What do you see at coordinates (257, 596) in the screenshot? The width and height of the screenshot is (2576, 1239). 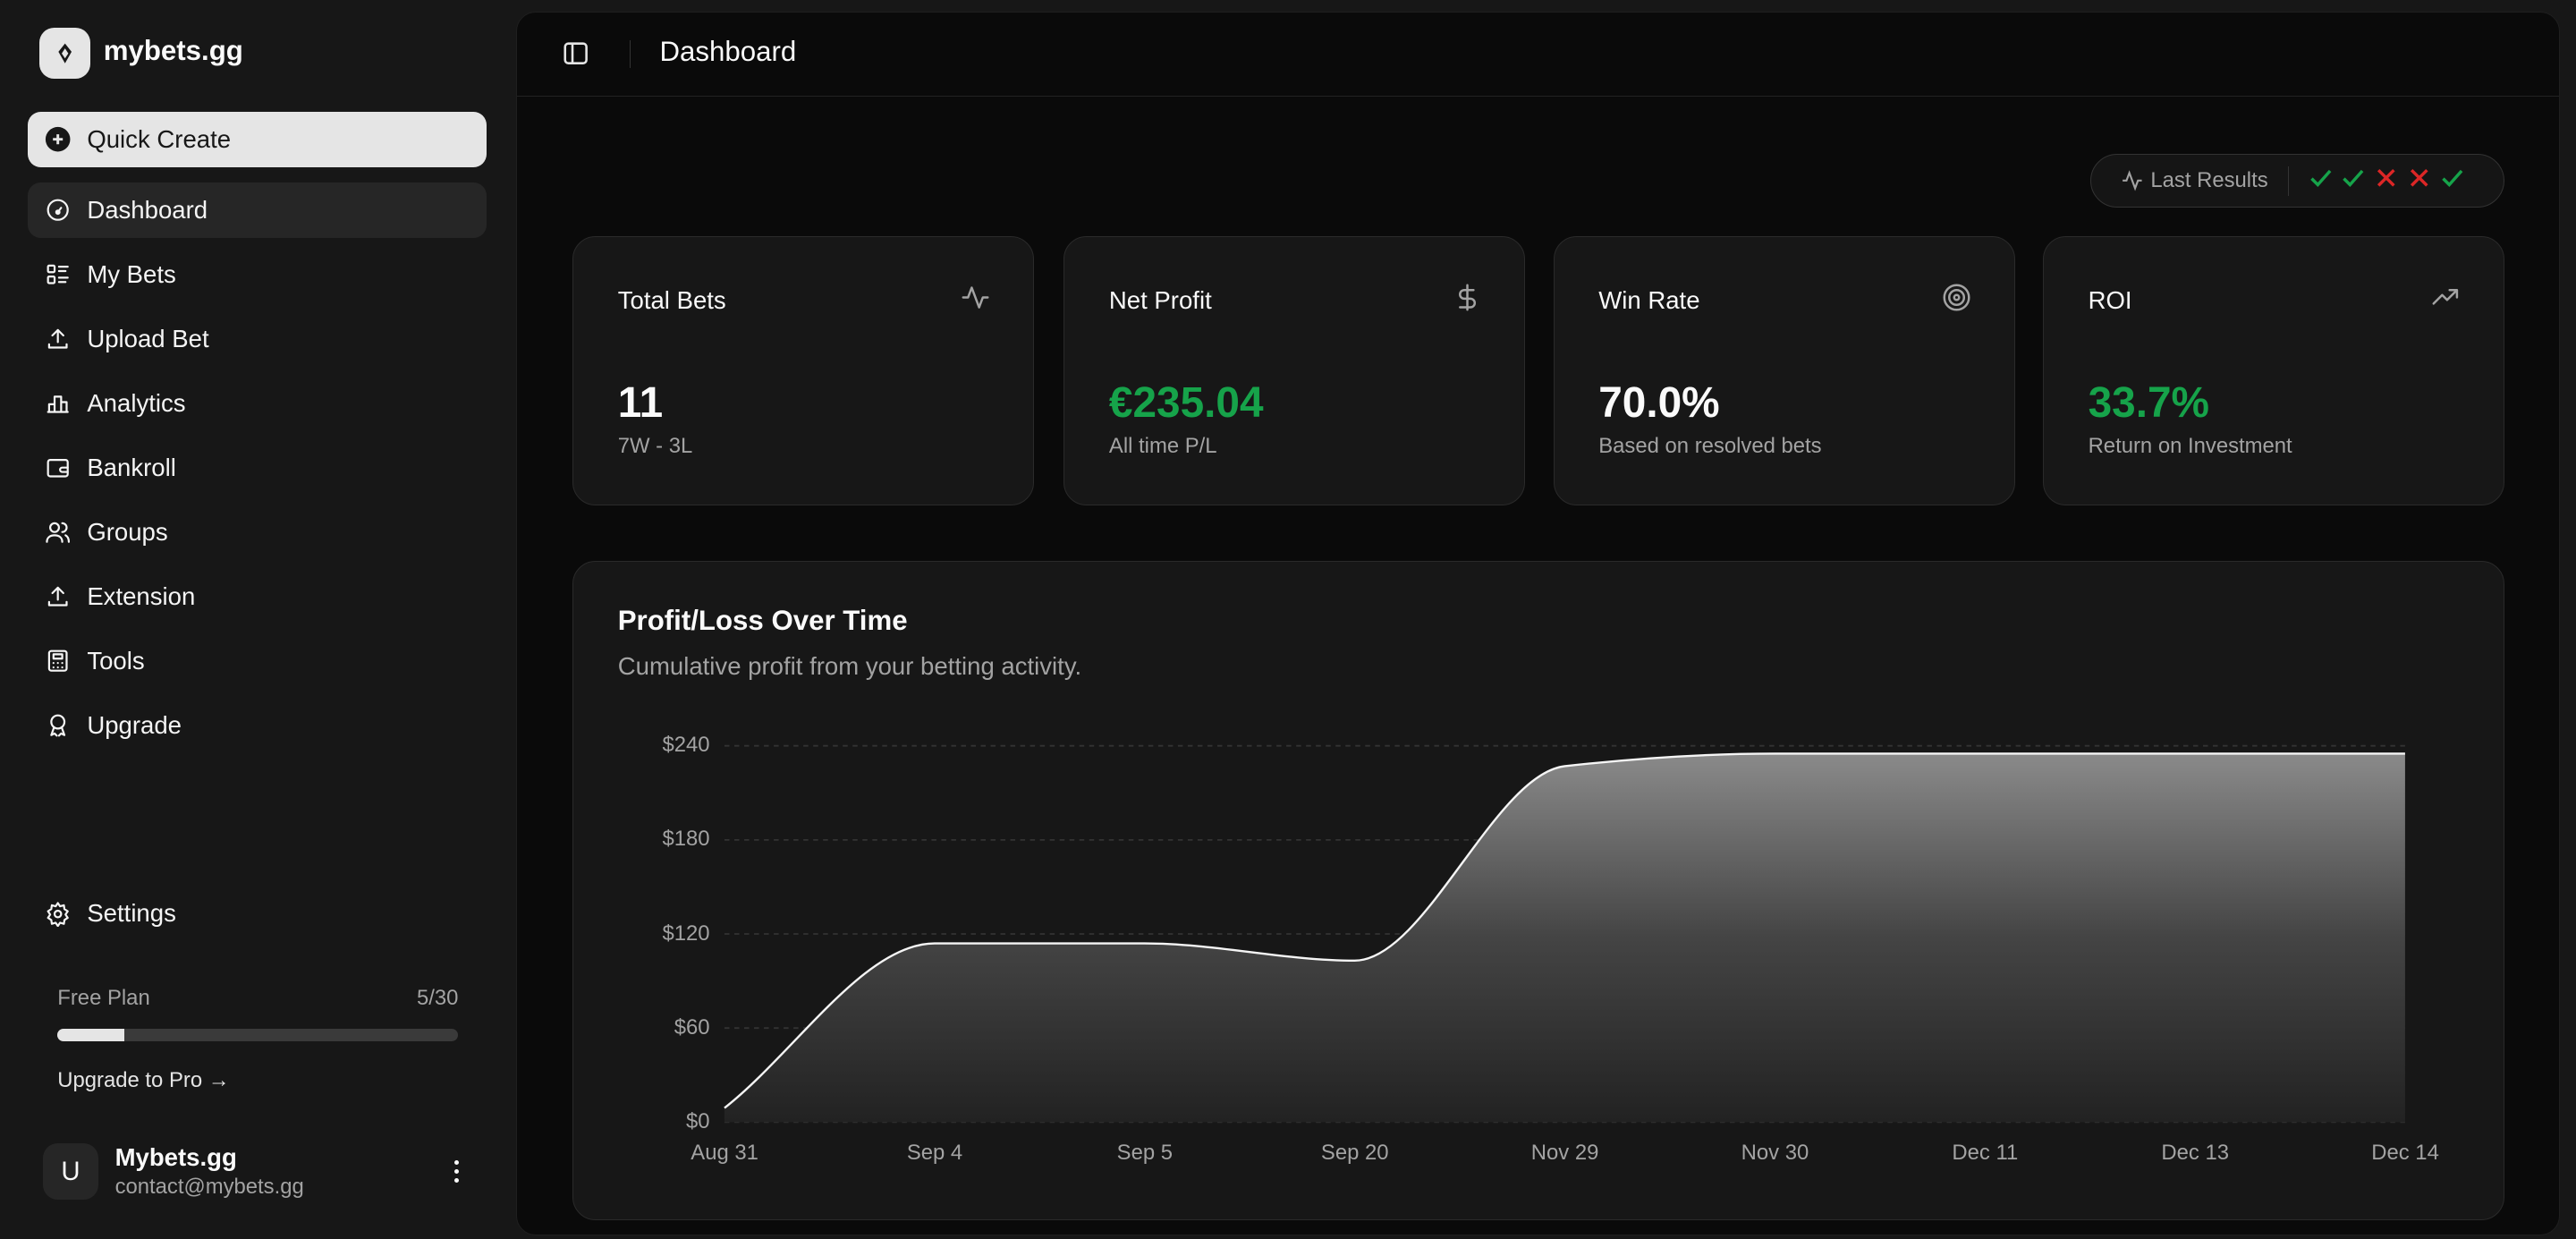 I see `sidebar-item-extension: Extension` at bounding box center [257, 596].